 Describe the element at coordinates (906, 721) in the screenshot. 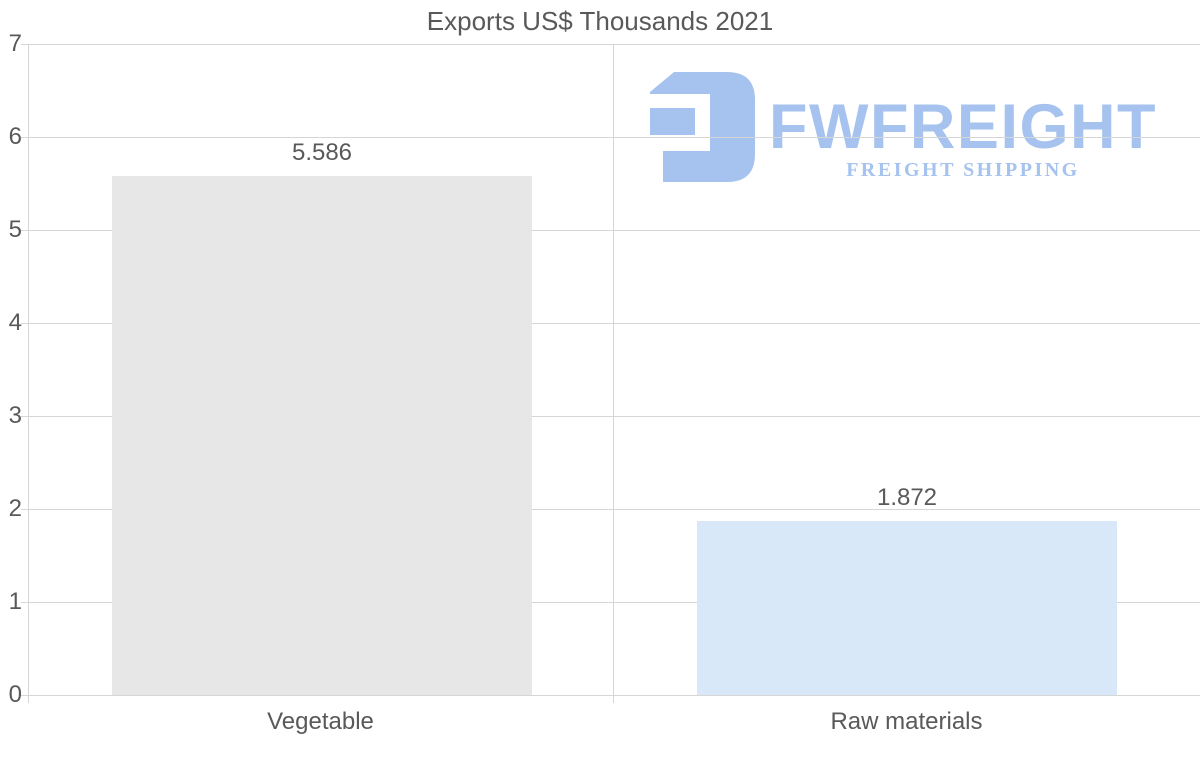

I see `category-label-raw-materials: Raw materials` at that location.